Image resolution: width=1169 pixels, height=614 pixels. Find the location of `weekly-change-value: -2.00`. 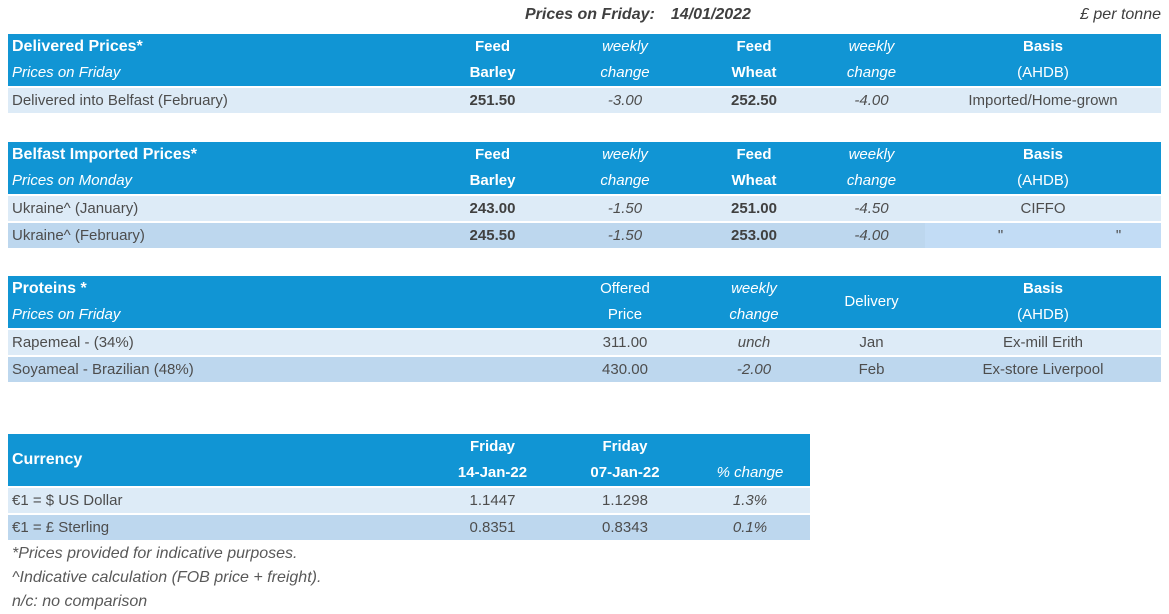

weekly-change-value: -2.00 is located at coordinates (754, 369).